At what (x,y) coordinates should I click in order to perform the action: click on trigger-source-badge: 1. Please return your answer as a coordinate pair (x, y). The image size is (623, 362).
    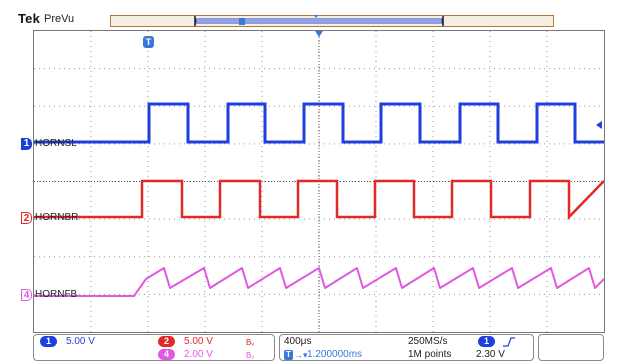
    Looking at the image, I should click on (486, 341).